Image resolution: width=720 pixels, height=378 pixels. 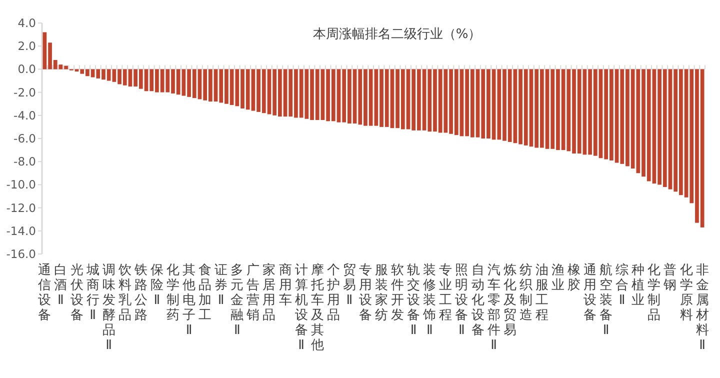 What do you see at coordinates (25, 92) in the screenshot?
I see `y-tick-label: -2.0` at bounding box center [25, 92].